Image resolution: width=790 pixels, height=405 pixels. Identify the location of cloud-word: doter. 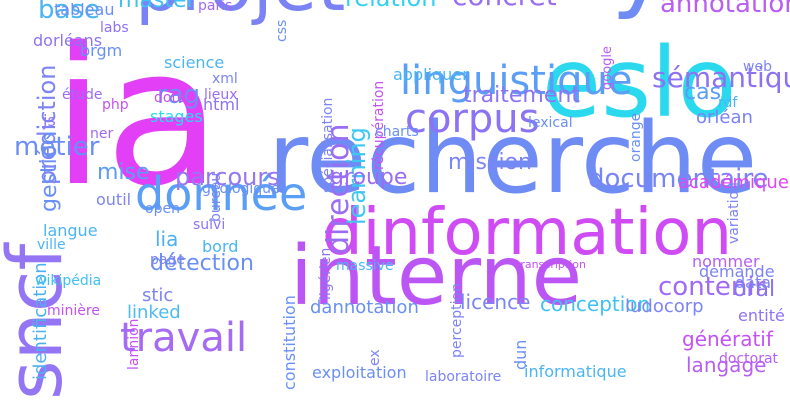
(173, 97).